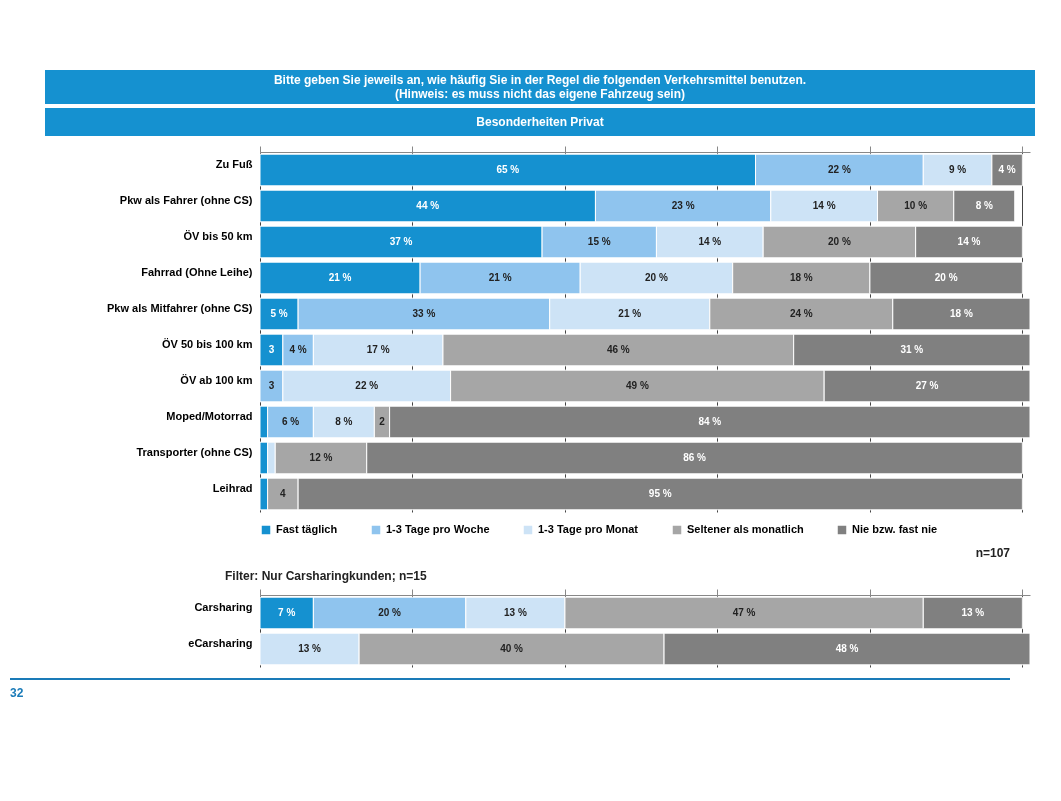  I want to click on data-label: 27 %, so click(927, 385).